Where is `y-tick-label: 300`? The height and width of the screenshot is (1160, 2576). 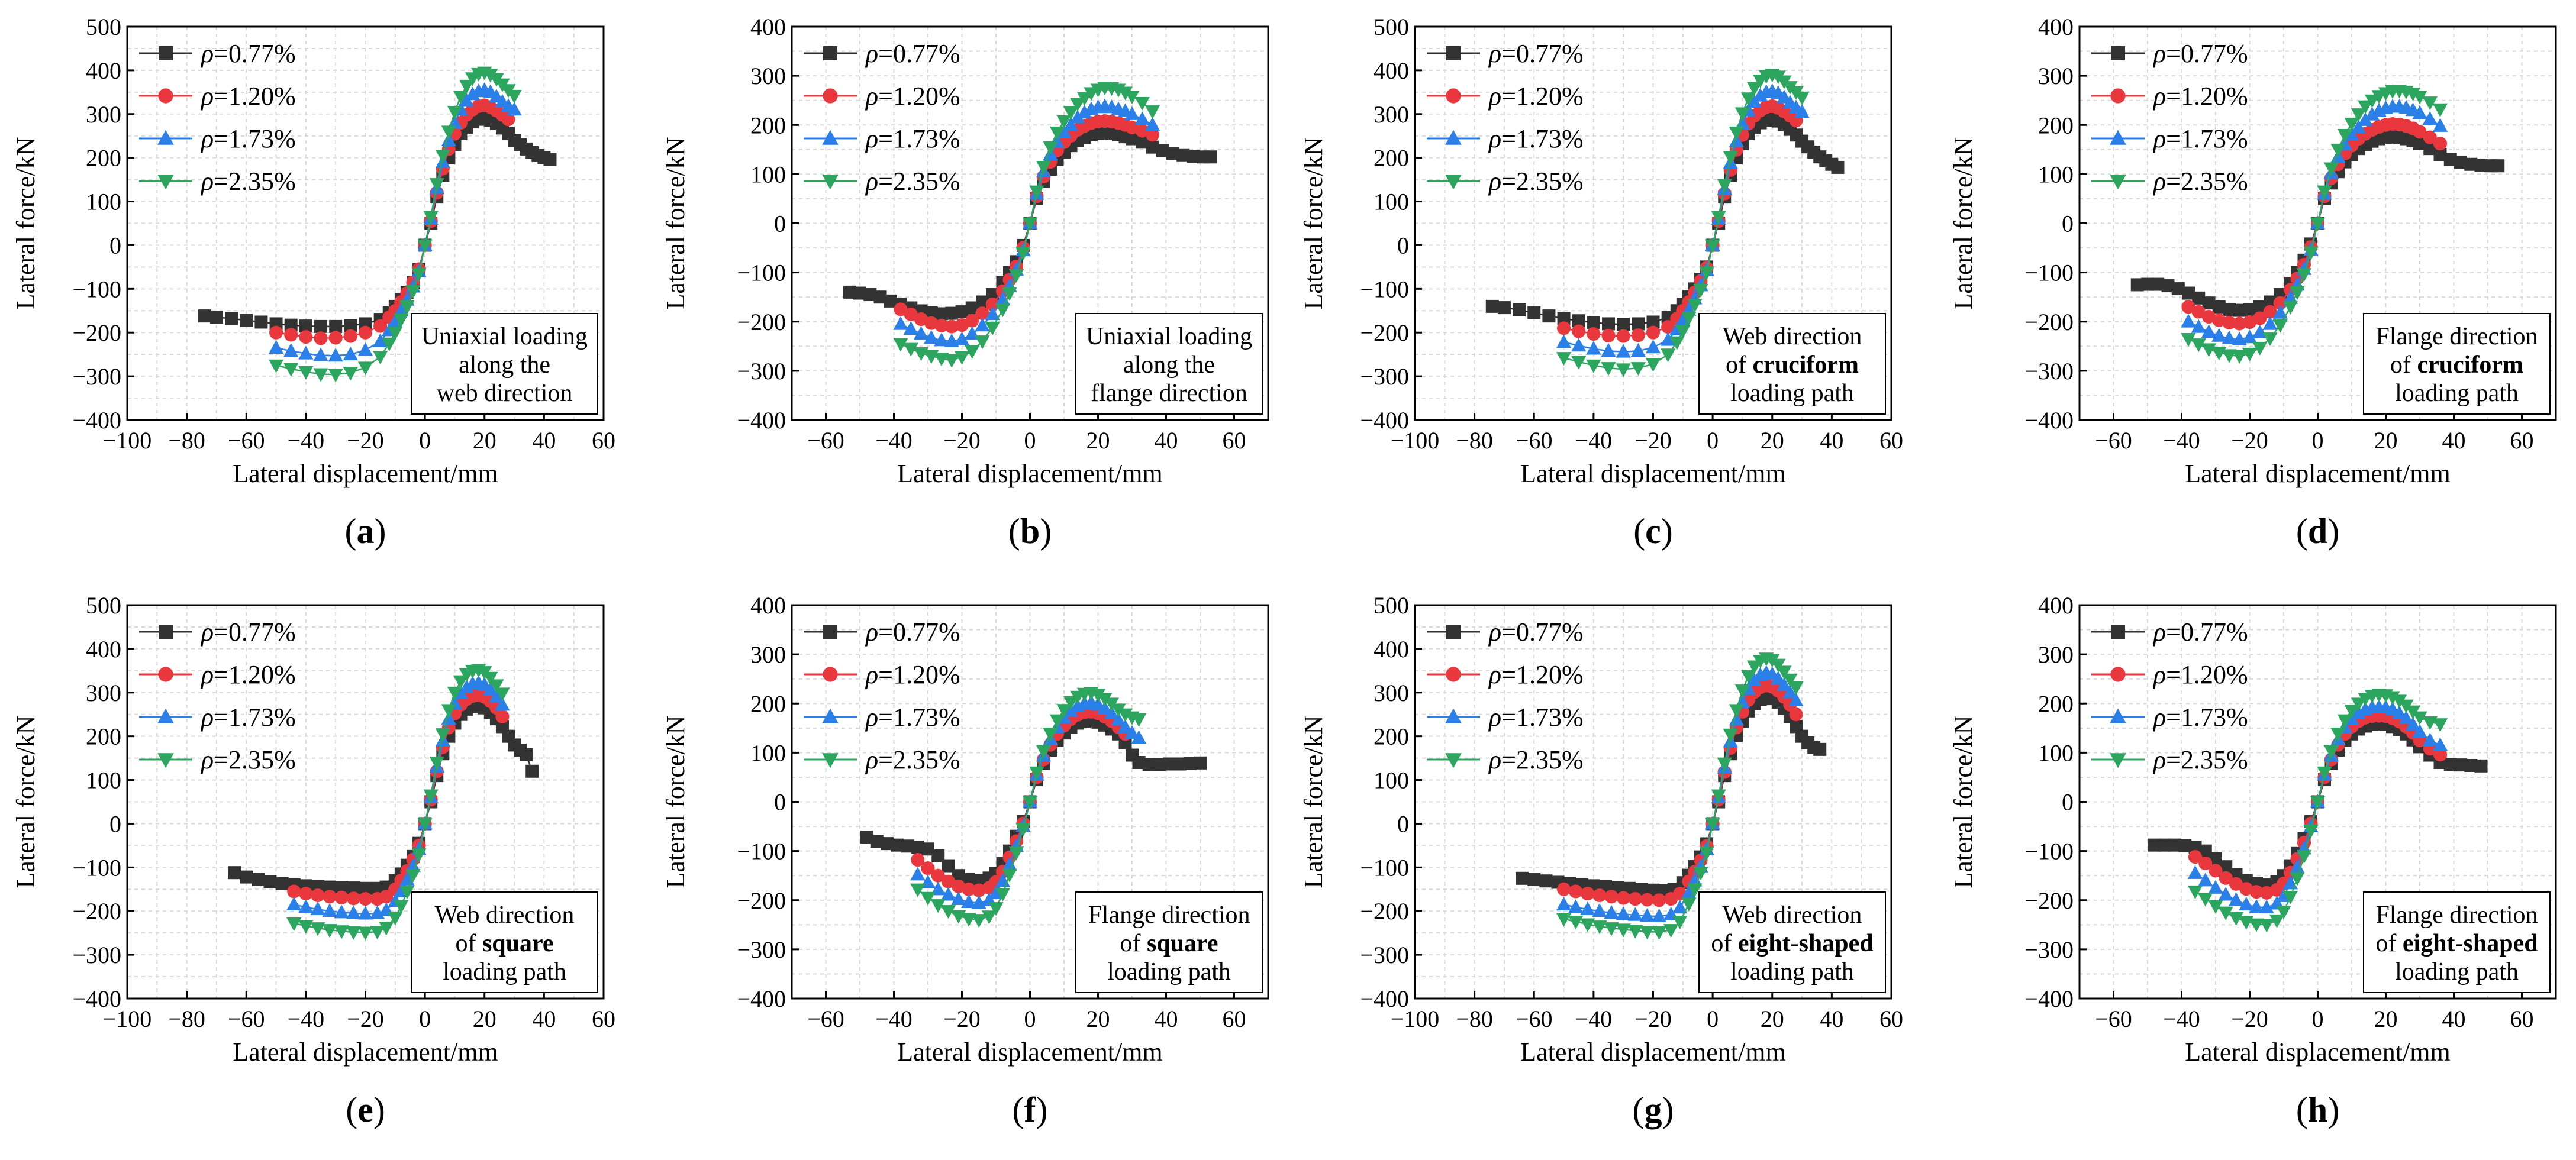
y-tick-label: 300 is located at coordinates (1391, 115).